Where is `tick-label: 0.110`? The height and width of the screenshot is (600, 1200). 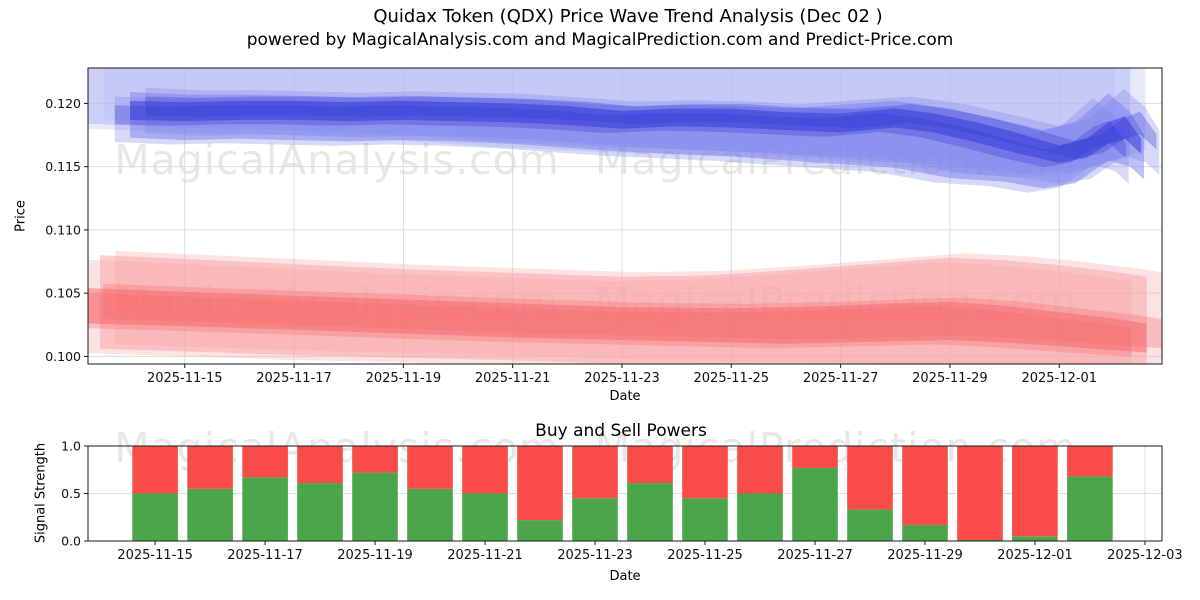
tick-label: 0.110 is located at coordinates (63, 229).